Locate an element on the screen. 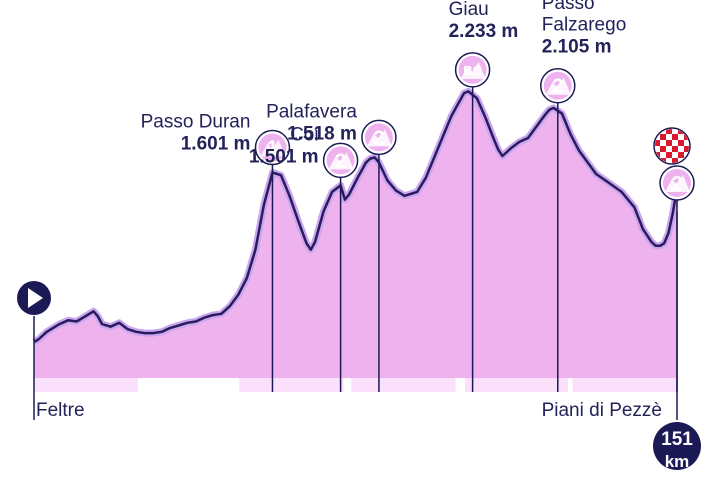 The height and width of the screenshot is (487, 720). finish-label: Piani di Pezzè is located at coordinates (602, 410).